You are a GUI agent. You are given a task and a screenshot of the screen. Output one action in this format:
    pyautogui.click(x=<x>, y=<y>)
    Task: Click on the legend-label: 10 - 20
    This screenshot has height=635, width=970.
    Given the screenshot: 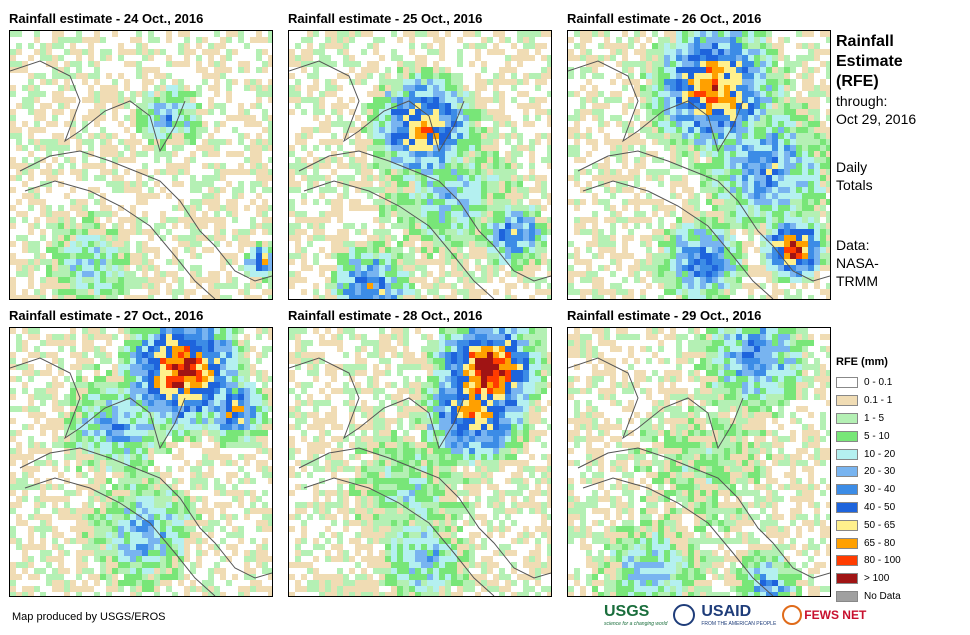 What is the action you would take?
    pyautogui.click(x=880, y=454)
    